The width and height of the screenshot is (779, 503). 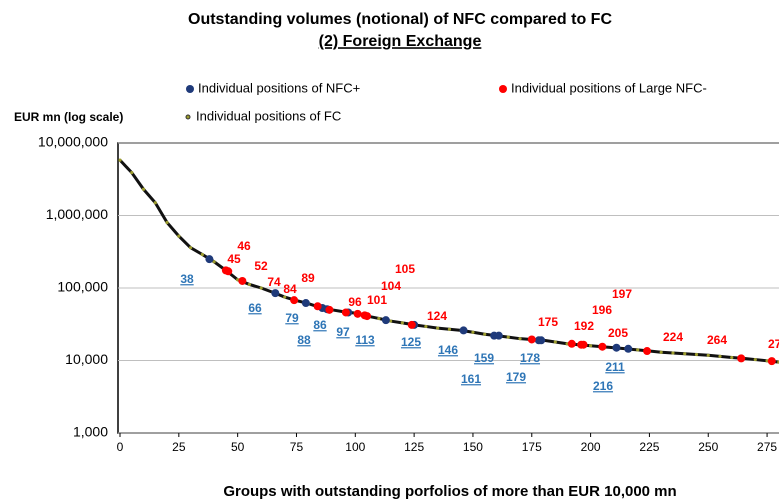 What do you see at coordinates (187, 279) in the screenshot?
I see `point-label: 38` at bounding box center [187, 279].